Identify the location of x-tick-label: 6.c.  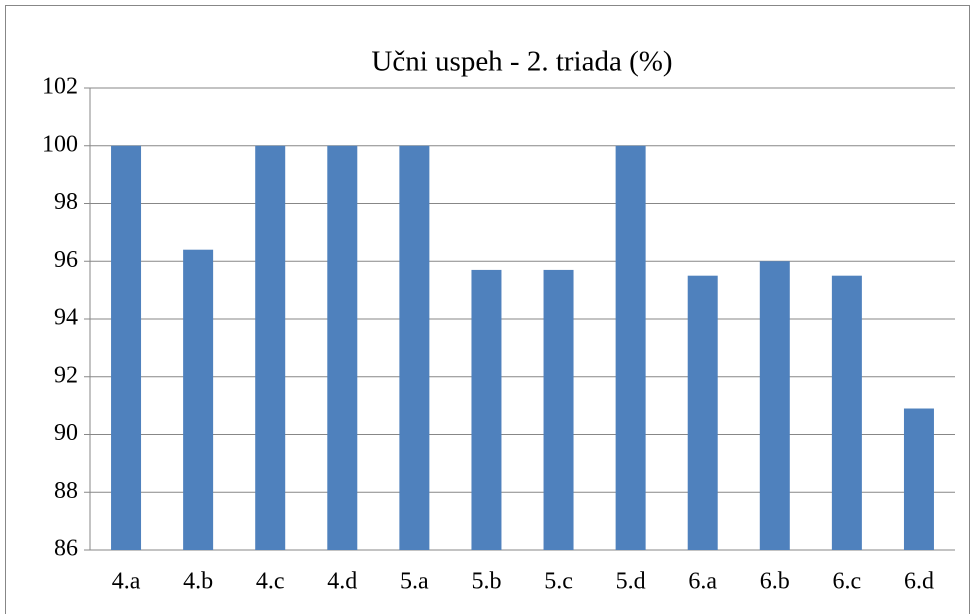
(847, 582).